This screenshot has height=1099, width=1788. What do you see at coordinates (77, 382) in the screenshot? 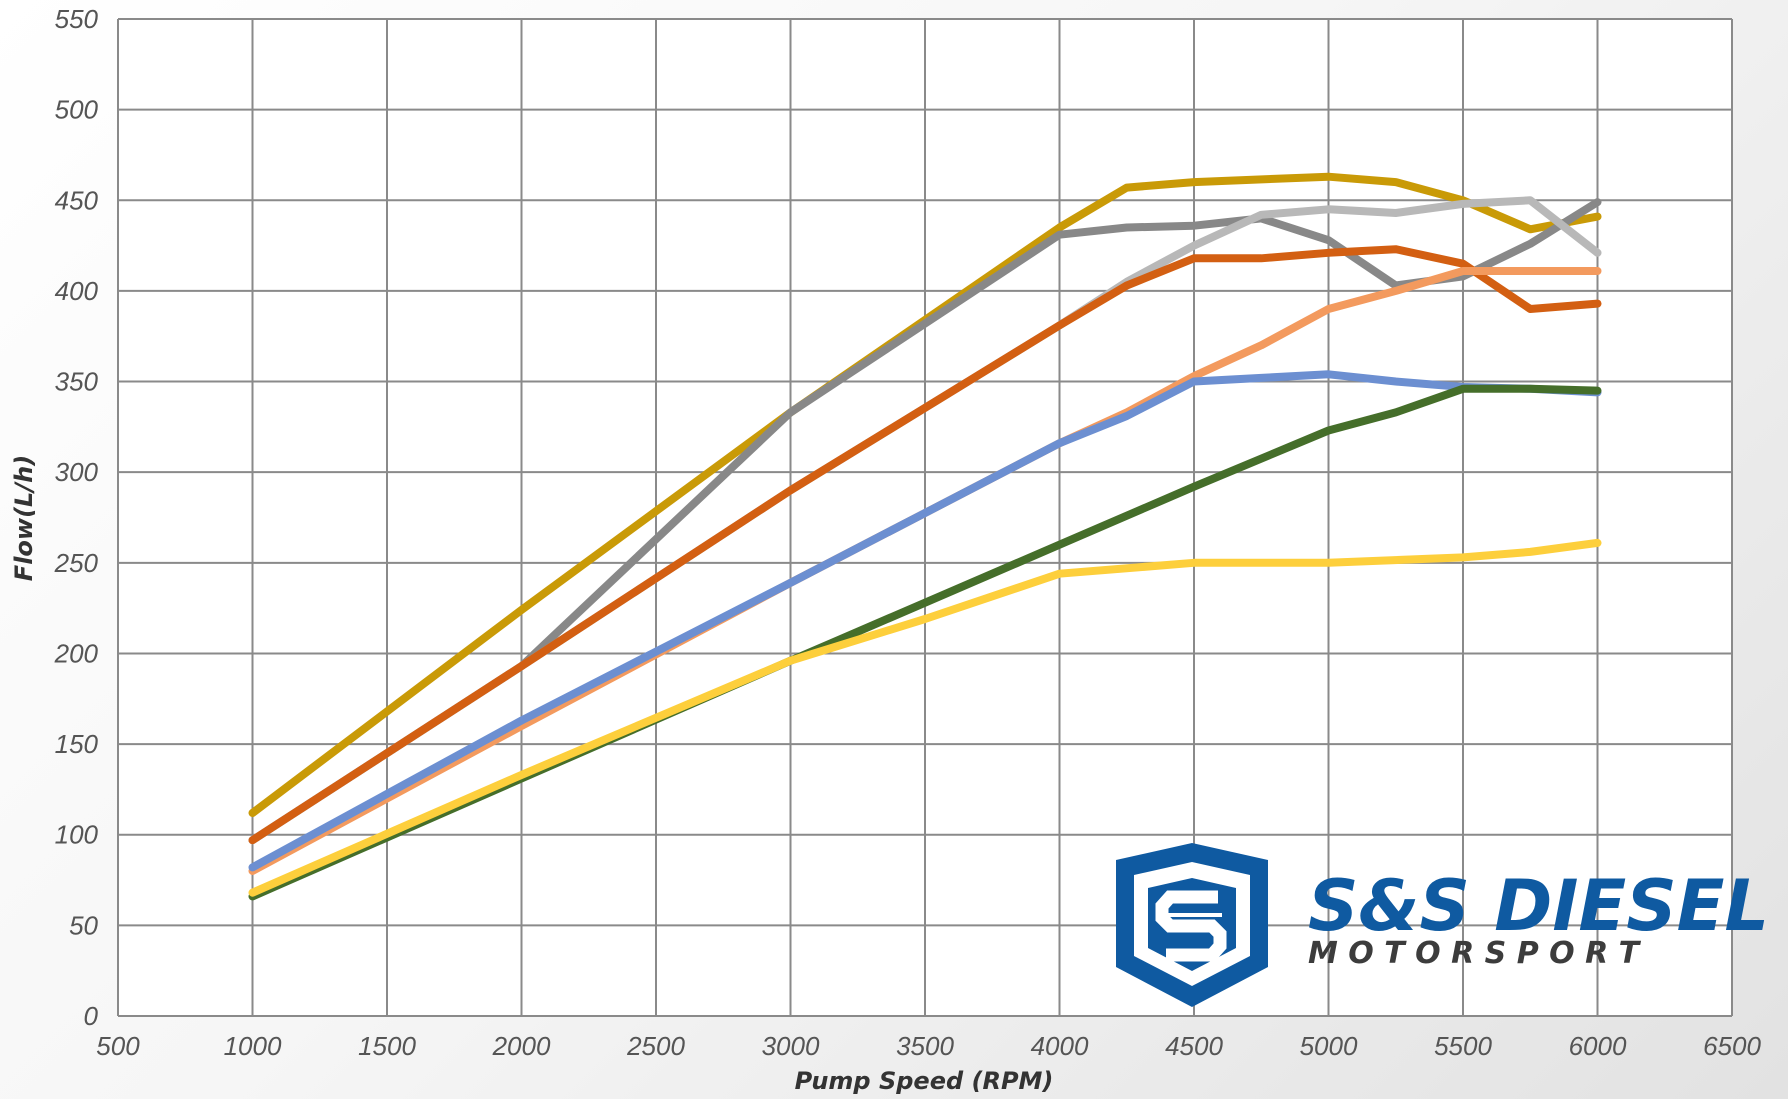
I see `y-tick-label: 350` at bounding box center [77, 382].